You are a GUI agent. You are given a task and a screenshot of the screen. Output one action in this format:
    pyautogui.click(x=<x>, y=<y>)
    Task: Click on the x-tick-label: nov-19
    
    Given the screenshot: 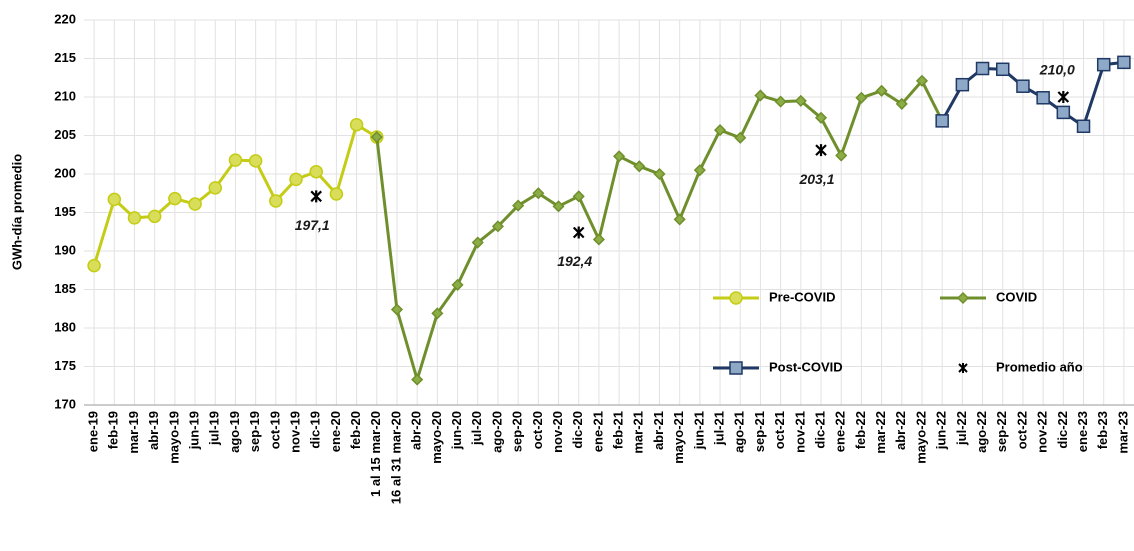 What is the action you would take?
    pyautogui.click(x=294, y=432)
    